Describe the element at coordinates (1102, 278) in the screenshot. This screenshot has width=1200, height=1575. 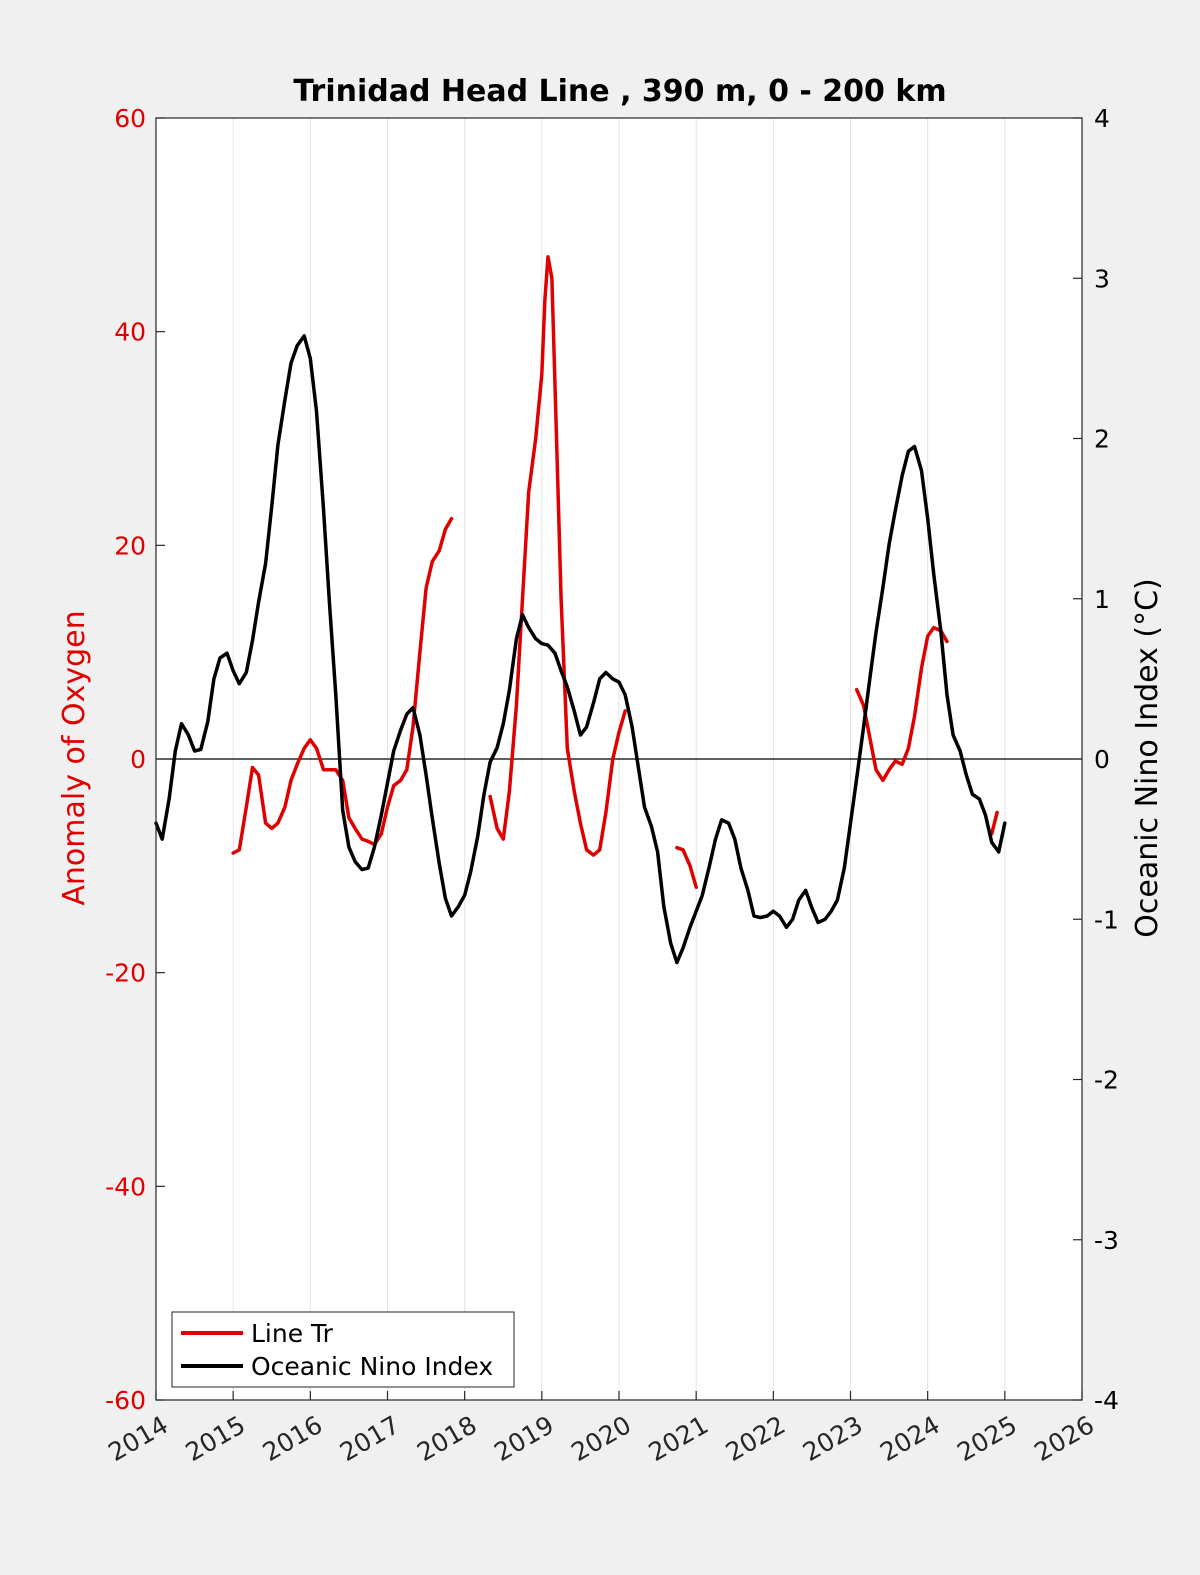
I see `right-tick-label: 3` at that location.